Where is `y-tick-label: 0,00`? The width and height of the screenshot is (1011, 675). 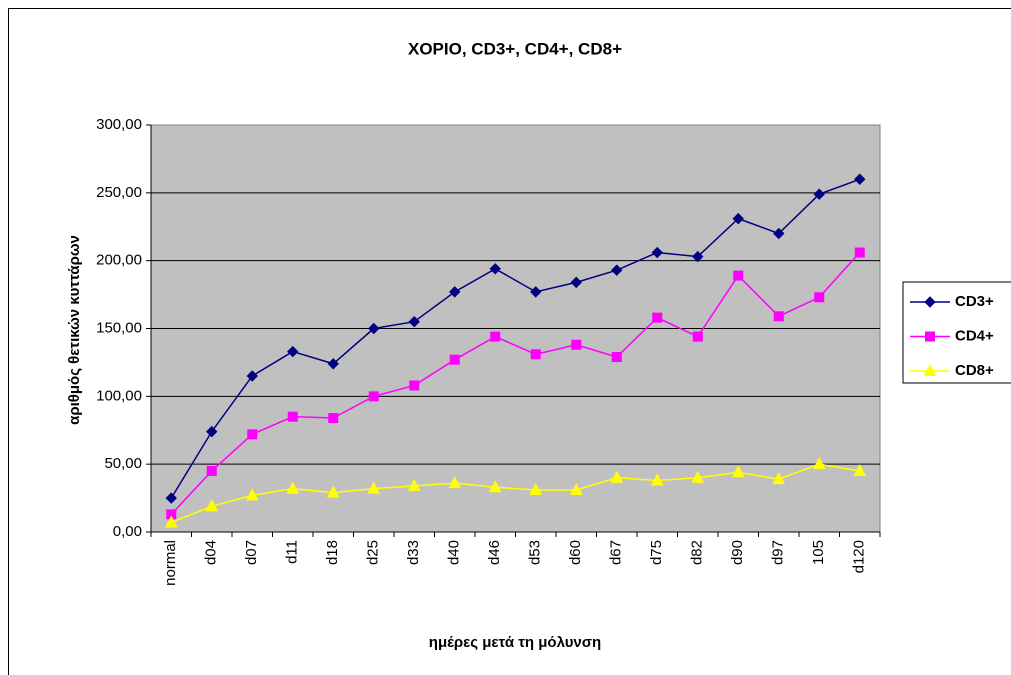 y-tick-label: 0,00 is located at coordinates (127, 531).